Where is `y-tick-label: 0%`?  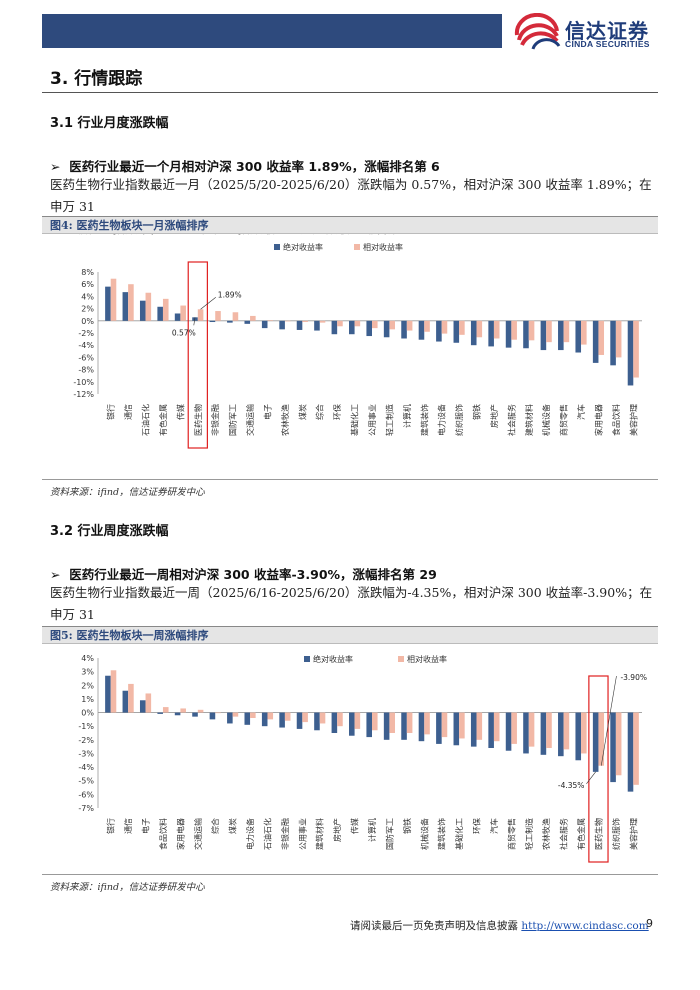
y-tick-label: 0% is located at coordinates (87, 321).